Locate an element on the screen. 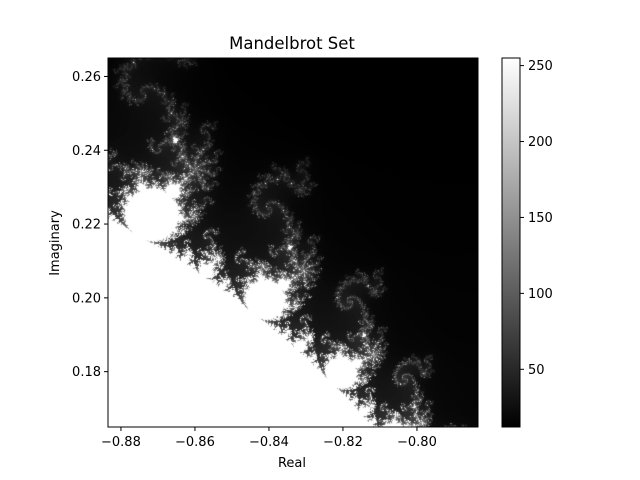  x-tick-label: −0.82 is located at coordinates (343, 442).